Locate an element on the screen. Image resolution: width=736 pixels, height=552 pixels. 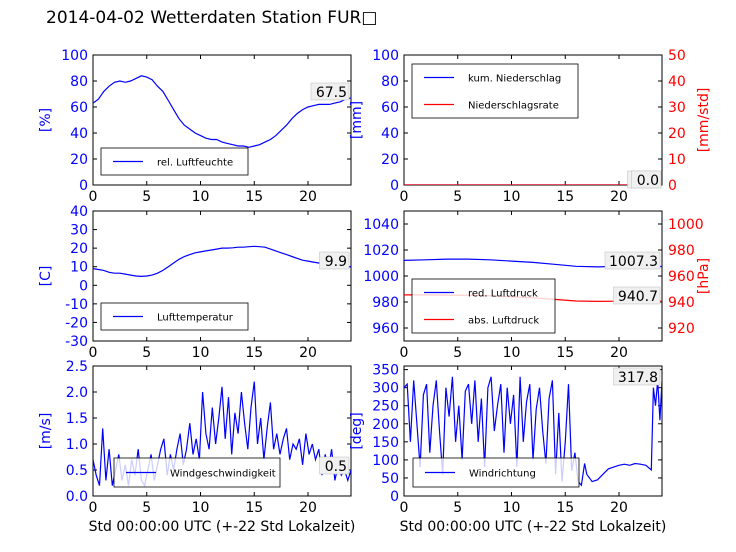
legend: rel. Luftfeuchte is located at coordinates (174, 161).